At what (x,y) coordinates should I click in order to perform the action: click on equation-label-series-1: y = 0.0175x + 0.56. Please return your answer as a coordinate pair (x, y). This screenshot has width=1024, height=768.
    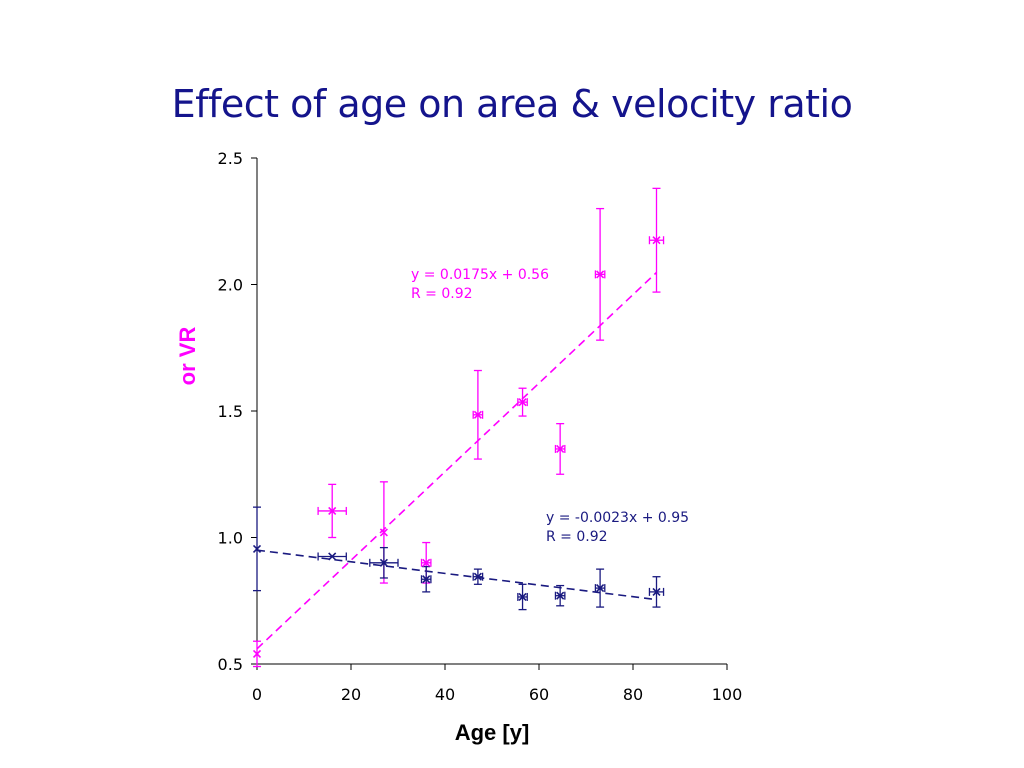
    Looking at the image, I should click on (480, 275).